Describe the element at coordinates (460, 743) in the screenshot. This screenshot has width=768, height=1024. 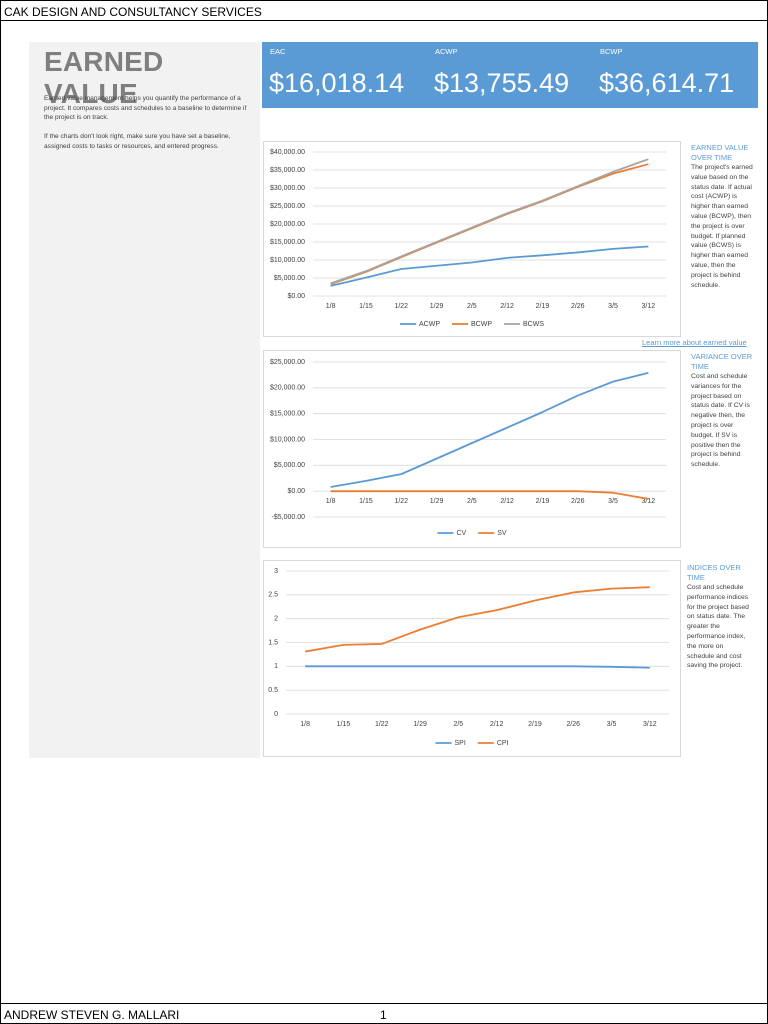
I see `legend-label: SPI` at that location.